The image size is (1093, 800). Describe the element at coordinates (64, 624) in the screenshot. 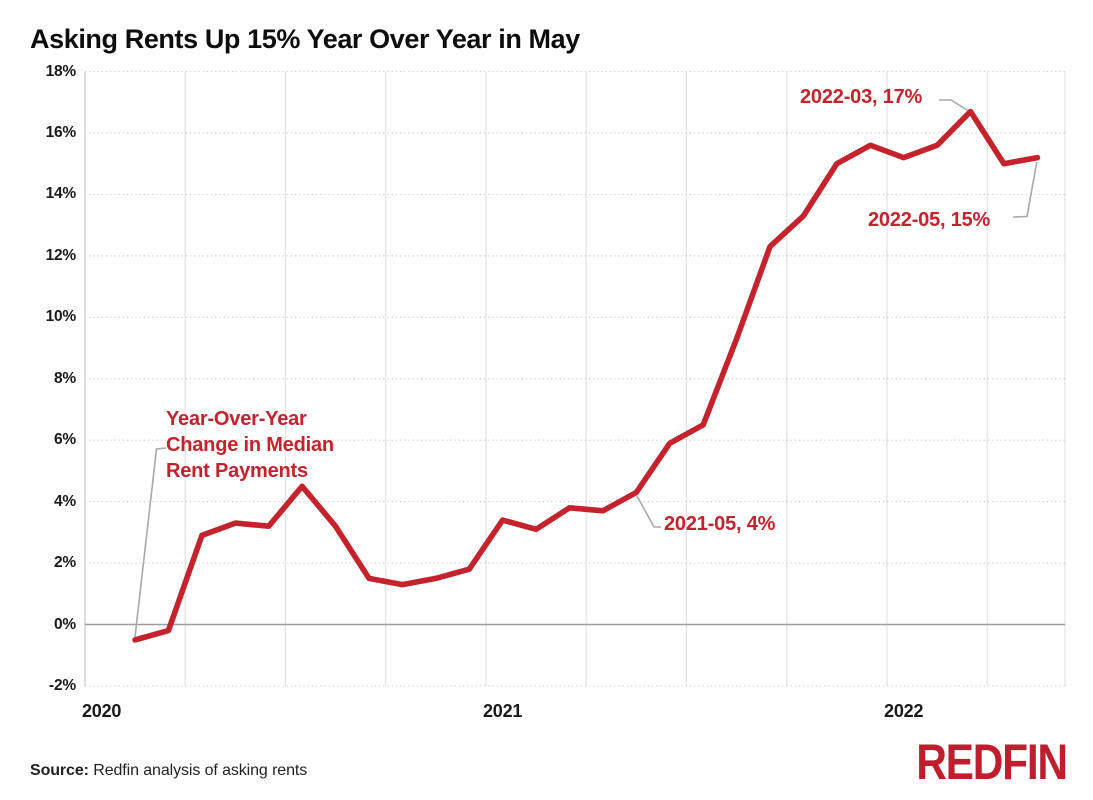

I see `y-axis-label: 0%` at that location.